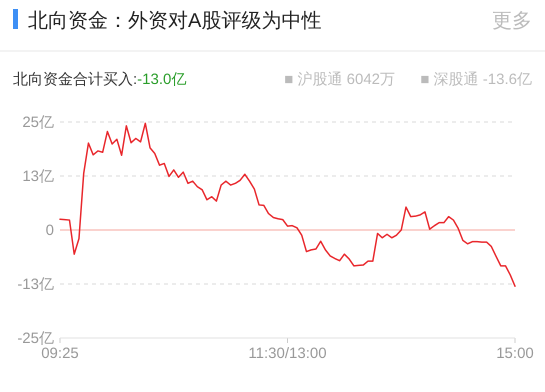 Image resolution: width=545 pixels, height=392 pixels. What do you see at coordinates (287, 353) in the screenshot?
I see `x-tick-label: 11:30/13:00` at bounding box center [287, 353].